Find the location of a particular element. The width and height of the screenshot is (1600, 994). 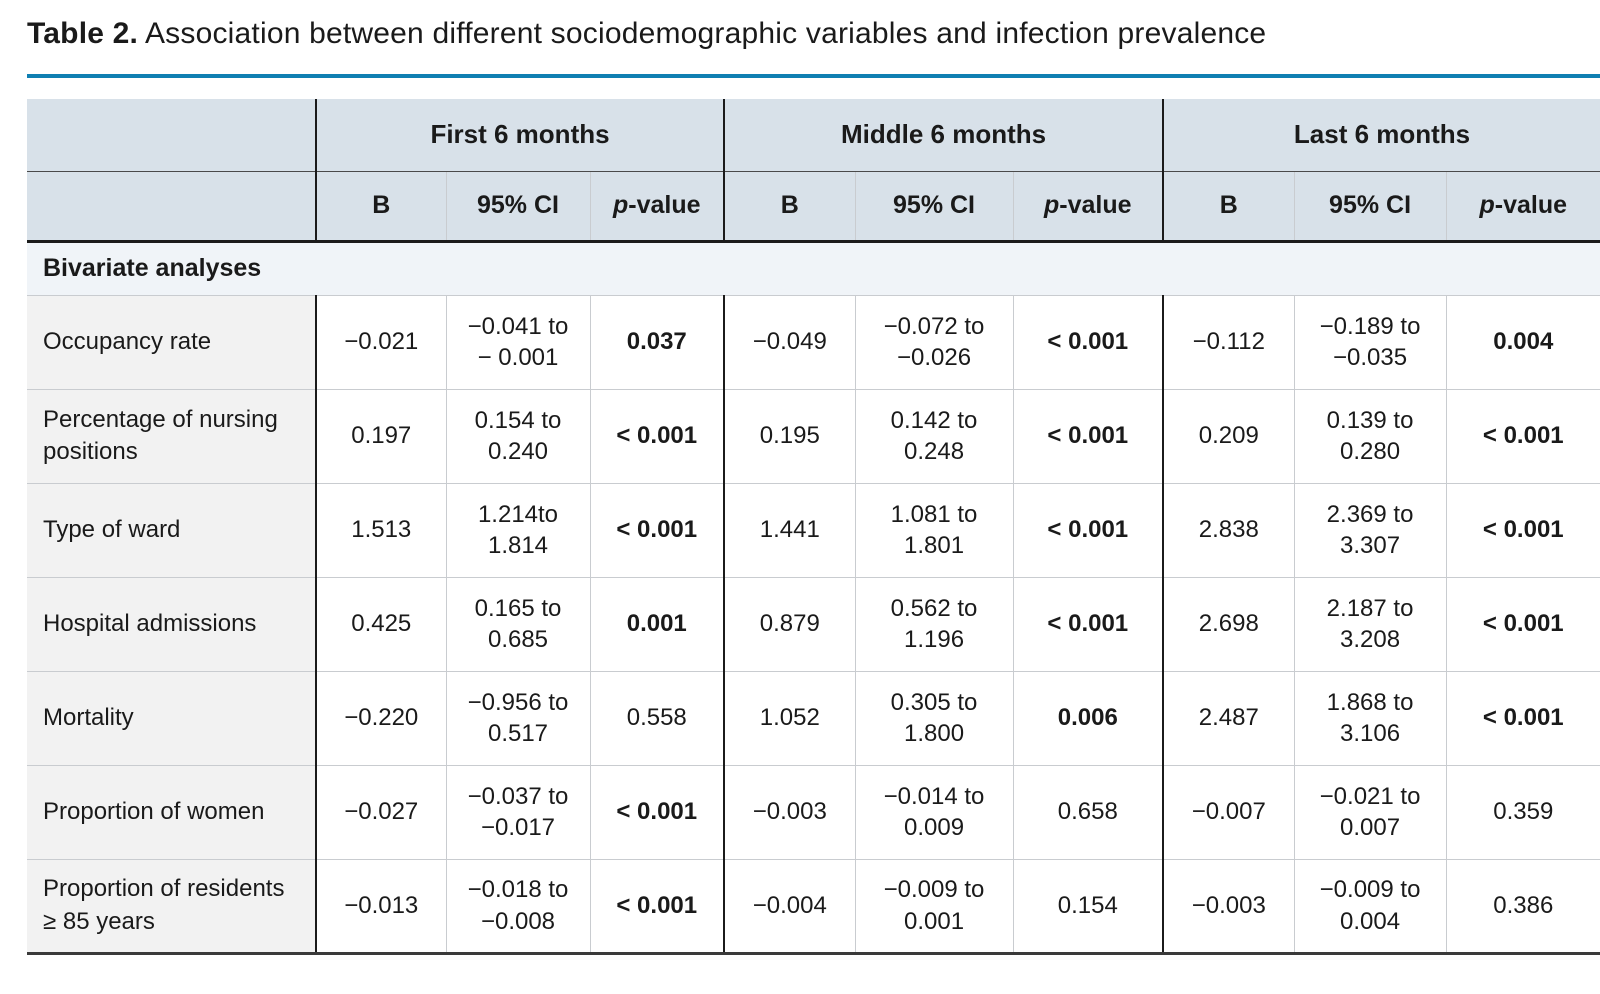

ci-value: 0.139 to 0.280 is located at coordinates (1370, 436).